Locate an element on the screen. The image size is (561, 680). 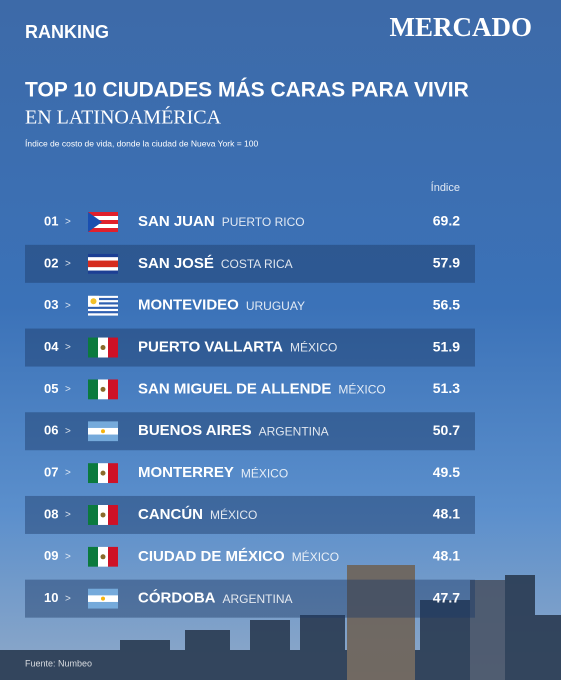
city: MONTEVIDEO is located at coordinates (188, 305).